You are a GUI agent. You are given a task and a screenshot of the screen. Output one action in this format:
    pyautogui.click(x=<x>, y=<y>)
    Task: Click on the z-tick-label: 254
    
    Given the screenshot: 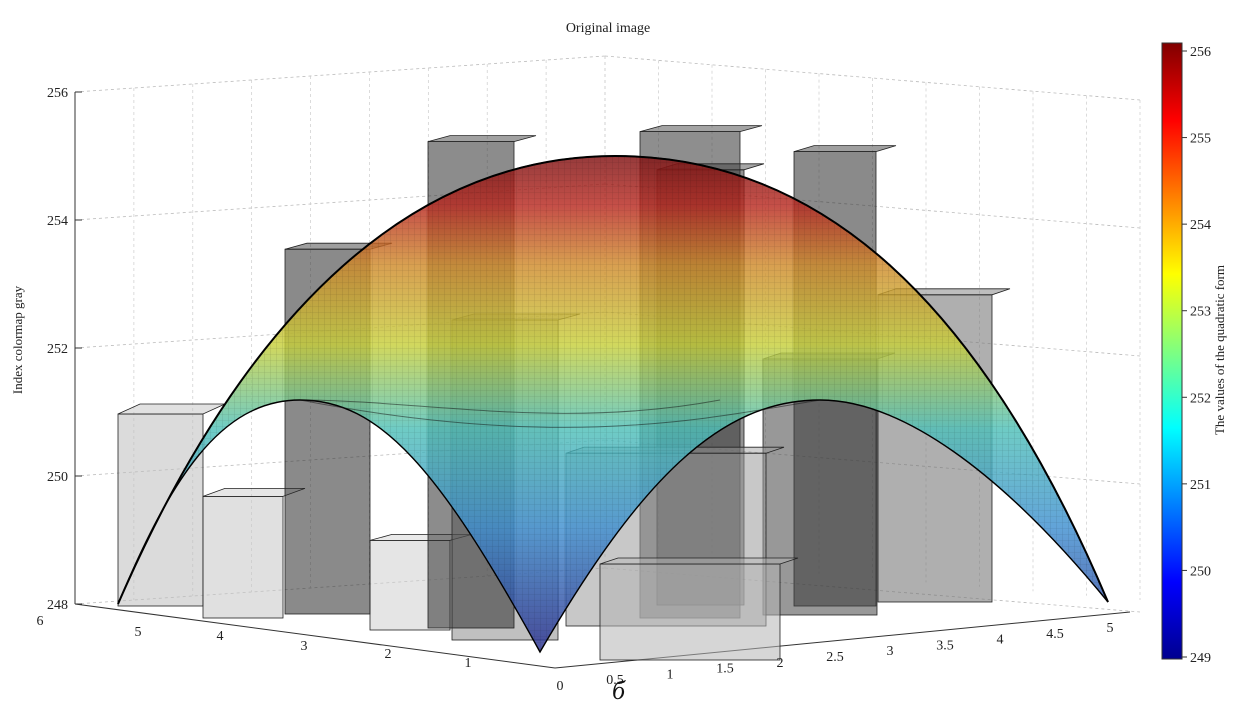 What is the action you would take?
    pyautogui.click(x=57, y=221)
    